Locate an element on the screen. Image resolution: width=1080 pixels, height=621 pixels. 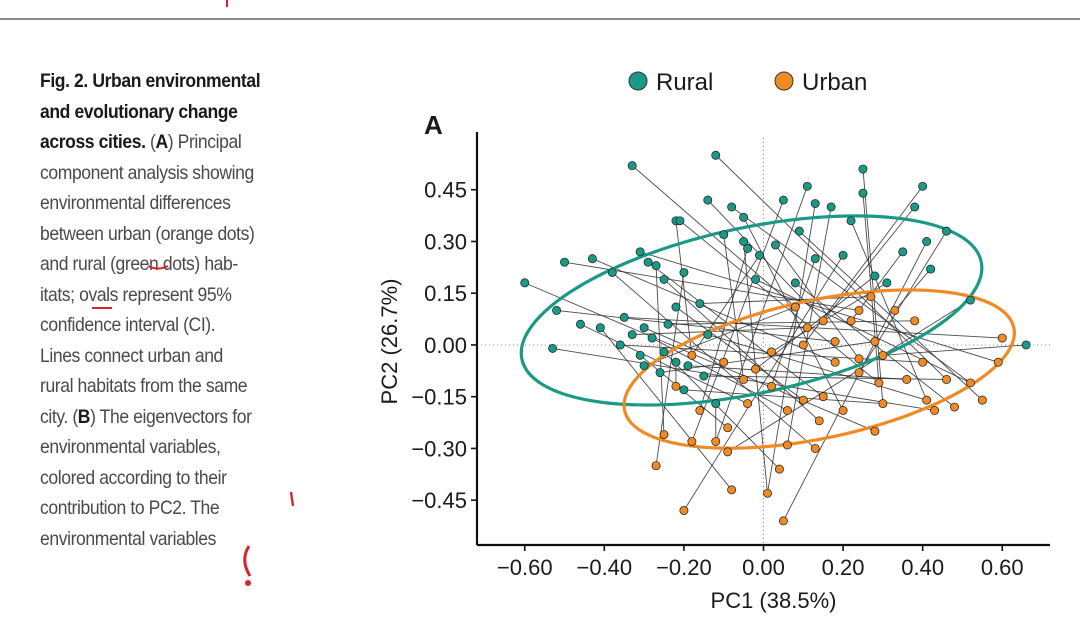
caption-title-3: across cities. is located at coordinates (93, 142).